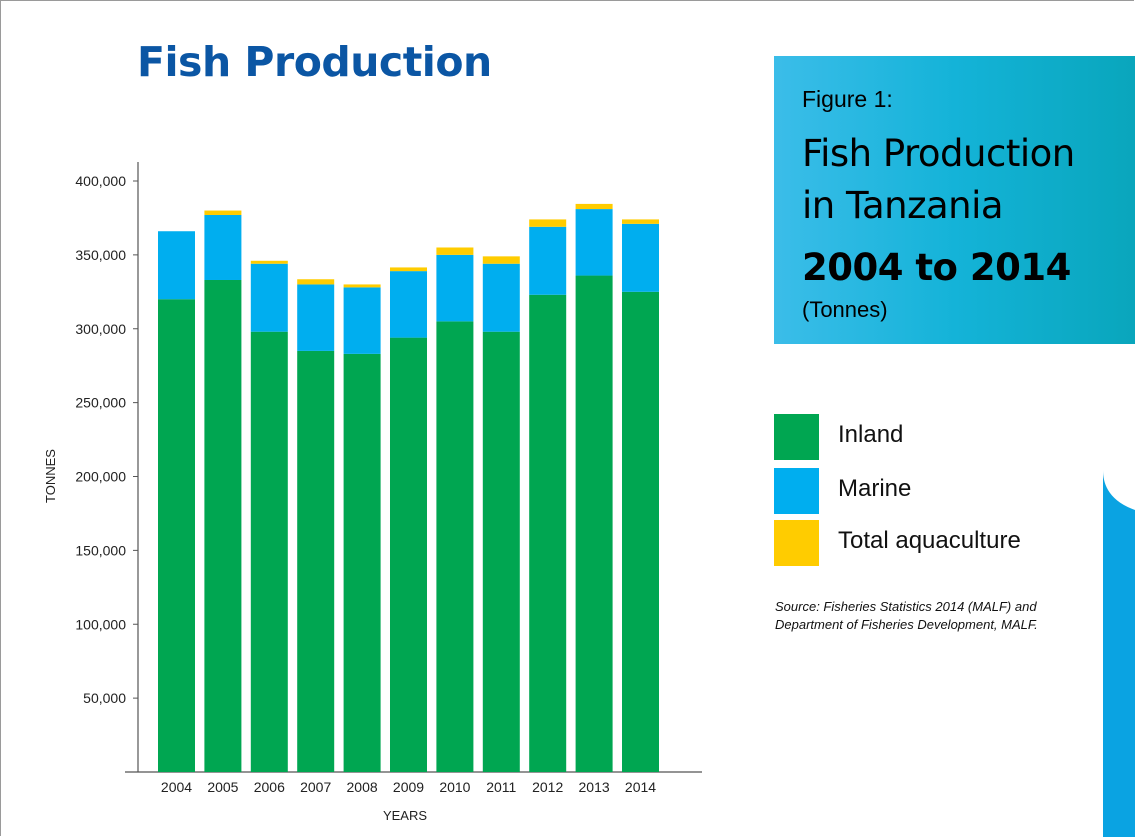 Image resolution: width=1135 pixels, height=837 pixels. Describe the element at coordinates (547, 261) in the screenshot. I see `bar-marine-2012` at that location.